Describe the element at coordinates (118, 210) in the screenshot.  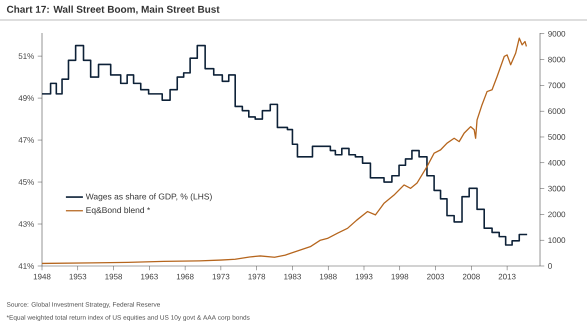
I see `legend-label: Eq&Bond blend *` at that location.